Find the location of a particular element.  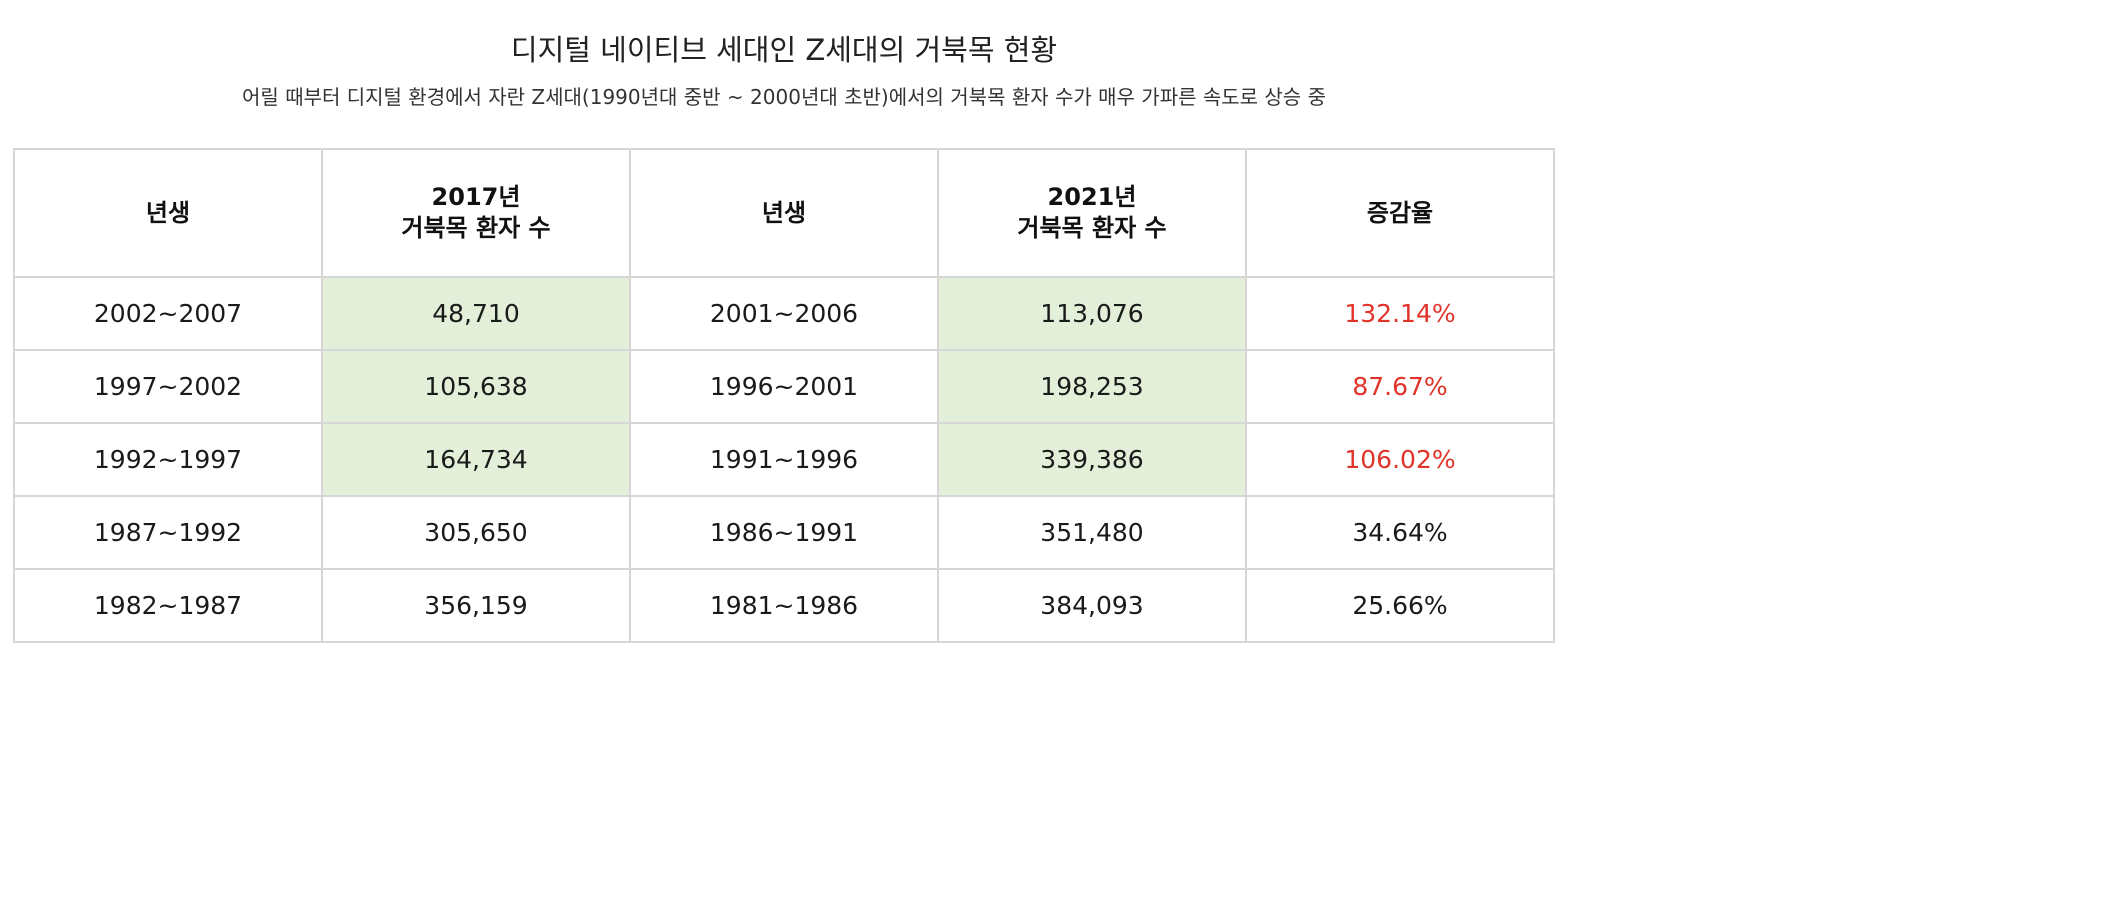

header-change-rate: 증감율 is located at coordinates (1400, 213).